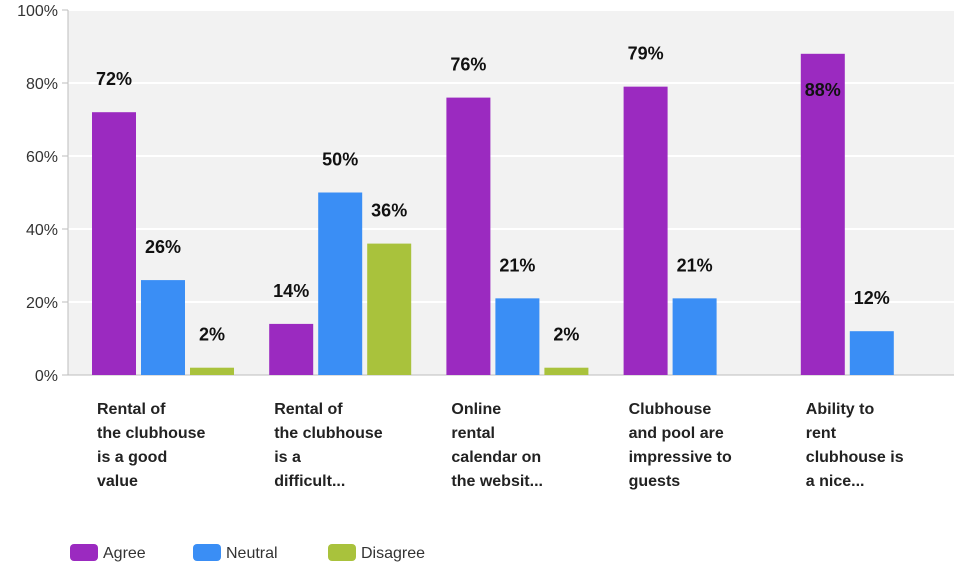  Describe the element at coordinates (124, 553) in the screenshot. I see `legend-label: Agree` at that location.